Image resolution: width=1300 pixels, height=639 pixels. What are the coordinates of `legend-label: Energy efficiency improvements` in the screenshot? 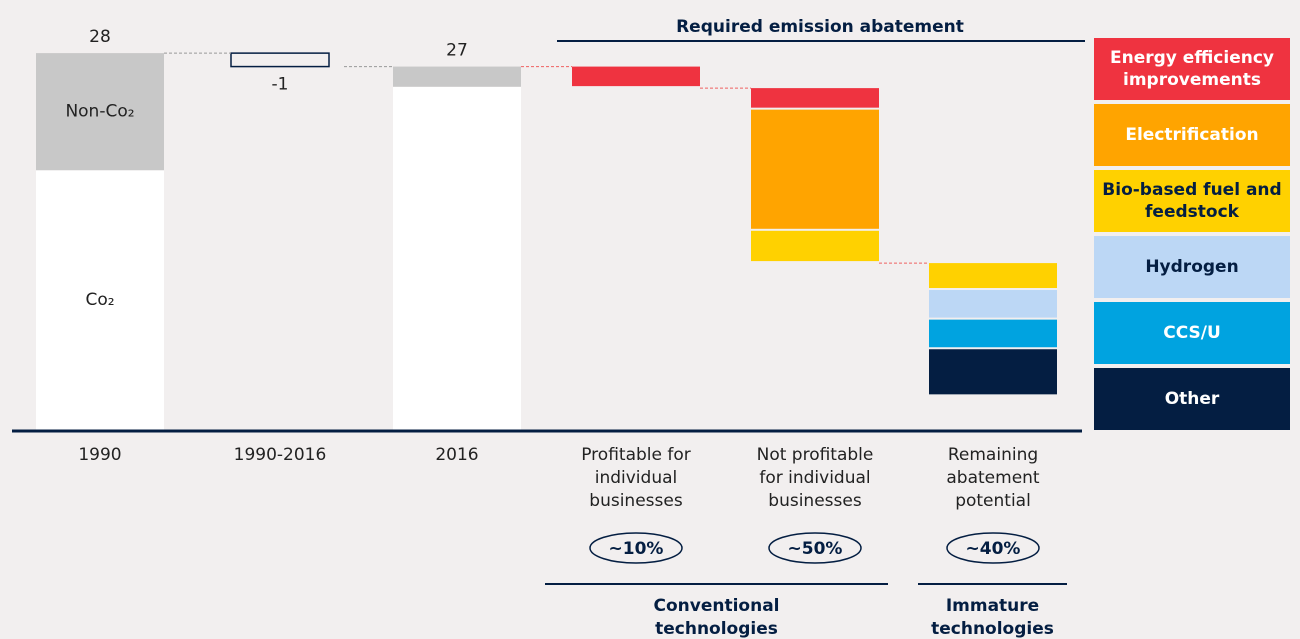 It's located at (1192, 69).